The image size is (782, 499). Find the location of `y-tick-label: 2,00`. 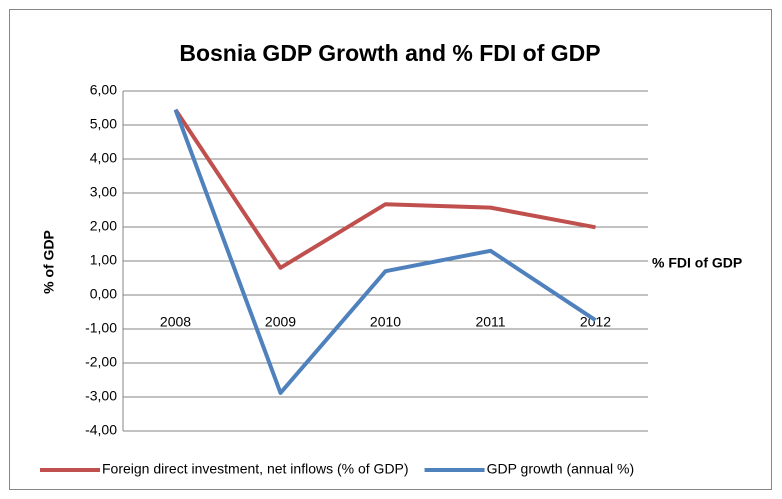

y-tick-label: 2,00 is located at coordinates (103, 226).